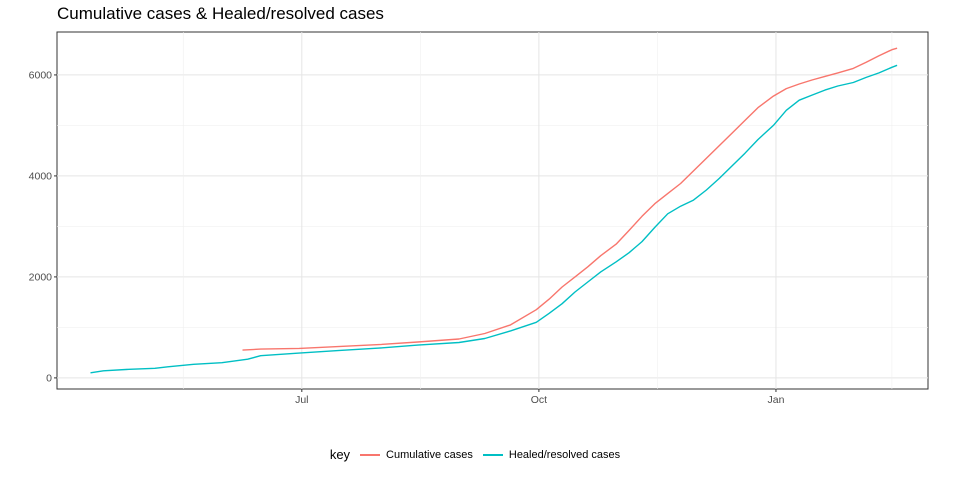 Image resolution: width=960 pixels, height=480 pixels. Describe the element at coordinates (340, 454) in the screenshot. I see `legend-title: key` at that location.